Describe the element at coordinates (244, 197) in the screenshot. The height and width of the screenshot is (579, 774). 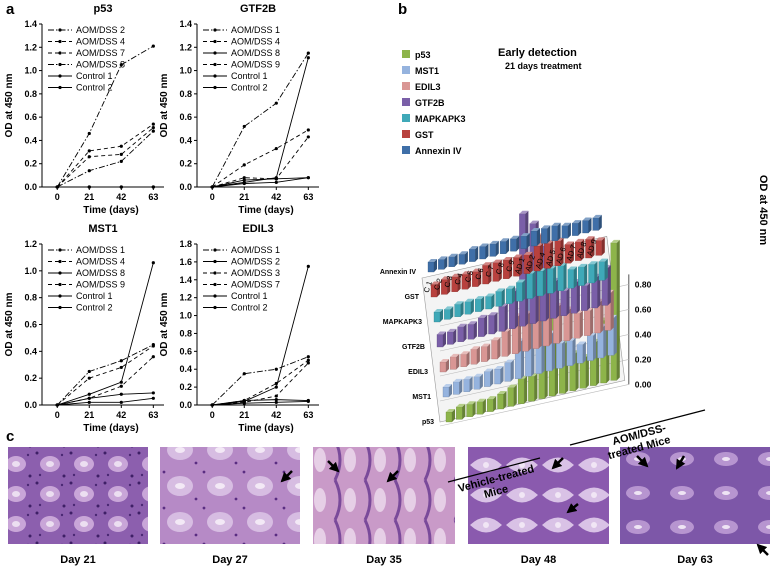
I see `x-tick-label: 21` at that location.